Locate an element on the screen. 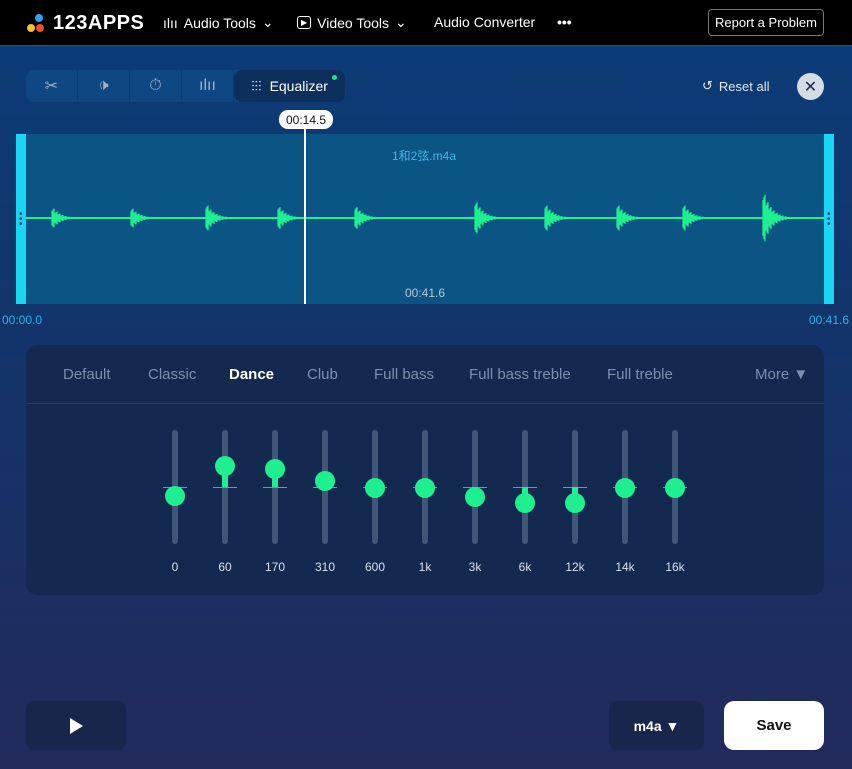 The height and width of the screenshot is (769, 852). more-presets-dropdown: More ▼ is located at coordinates (782, 374).